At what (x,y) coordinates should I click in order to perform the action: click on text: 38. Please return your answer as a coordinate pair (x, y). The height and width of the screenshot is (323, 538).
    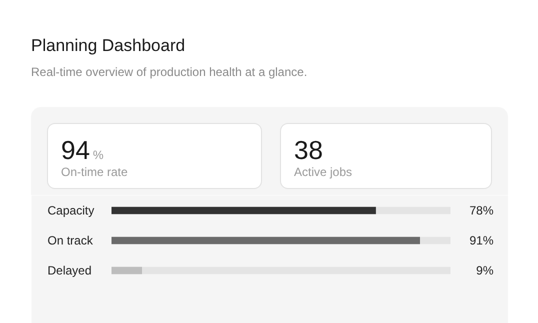
    Looking at the image, I should click on (308, 150).